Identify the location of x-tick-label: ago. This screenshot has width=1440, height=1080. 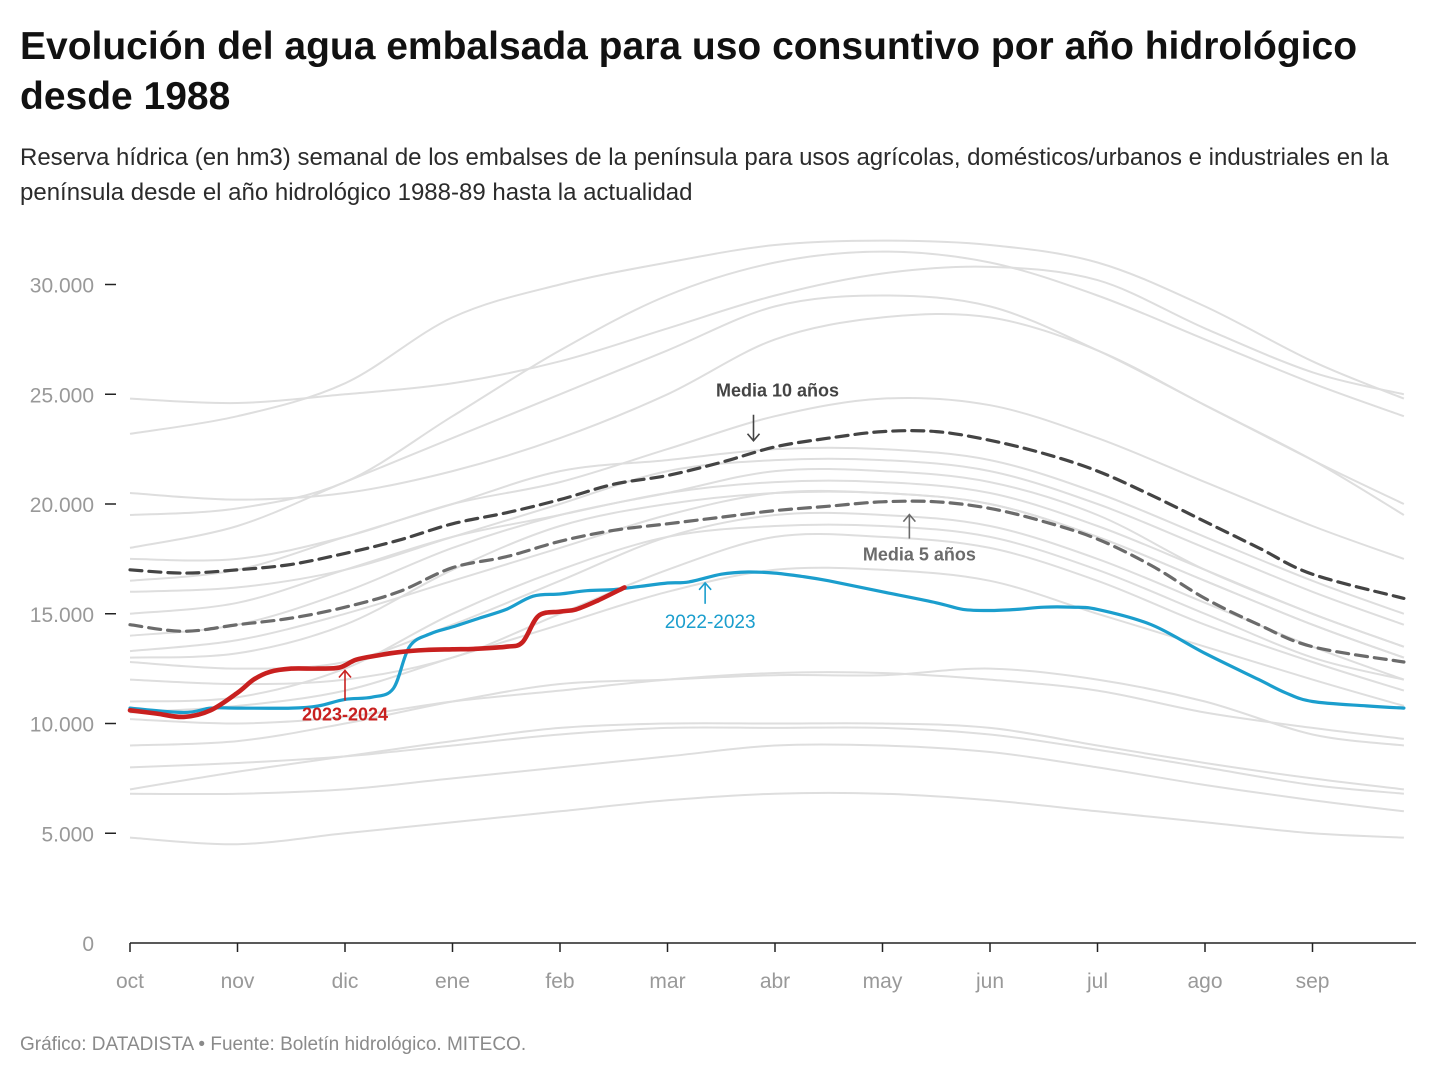
(1204, 981).